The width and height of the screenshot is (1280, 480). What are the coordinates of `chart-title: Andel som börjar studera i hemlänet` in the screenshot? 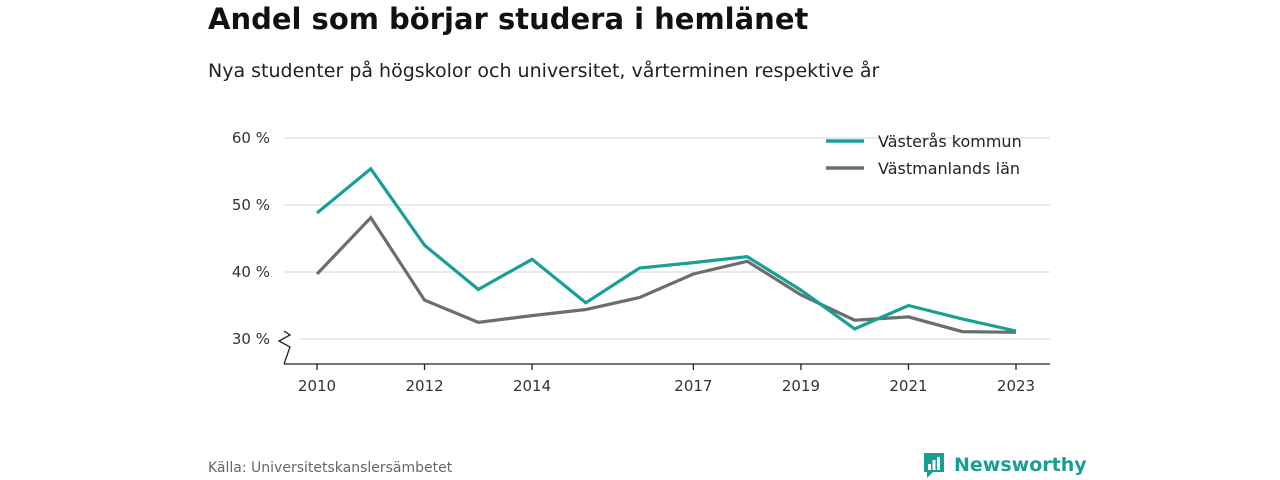 It's located at (508, 19).